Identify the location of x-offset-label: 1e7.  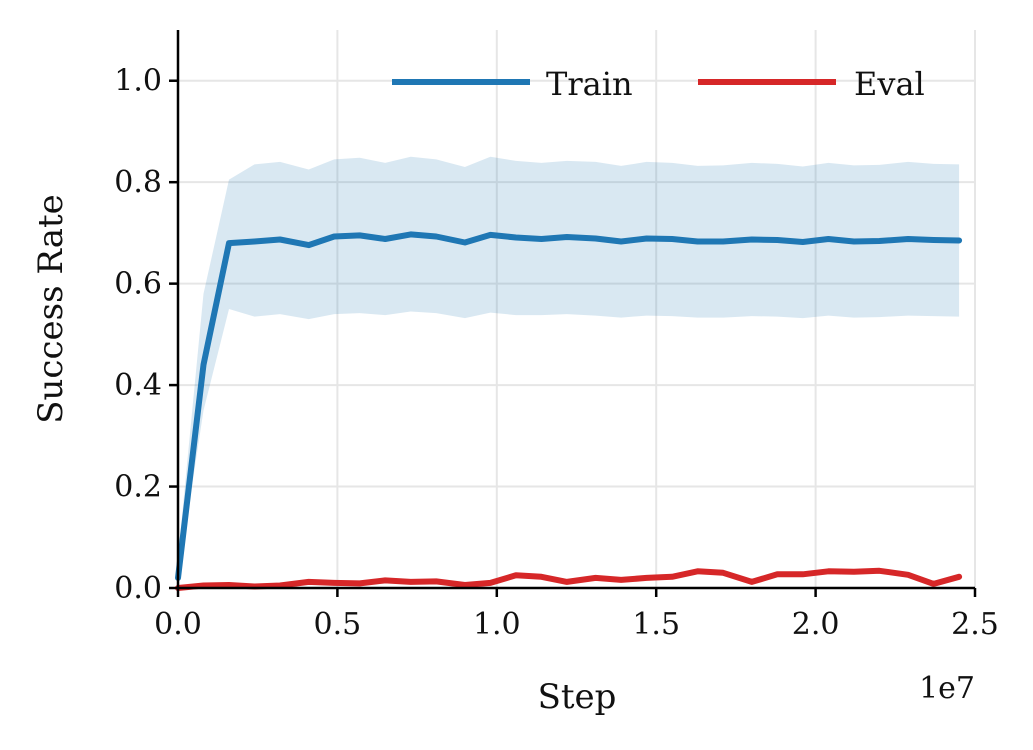
(947, 688).